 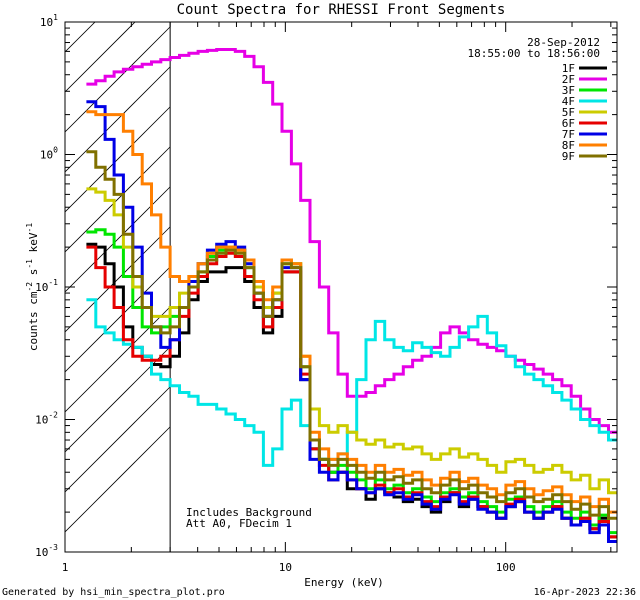 I want to click on y-label-base: counts cm, so click(x=33, y=321).